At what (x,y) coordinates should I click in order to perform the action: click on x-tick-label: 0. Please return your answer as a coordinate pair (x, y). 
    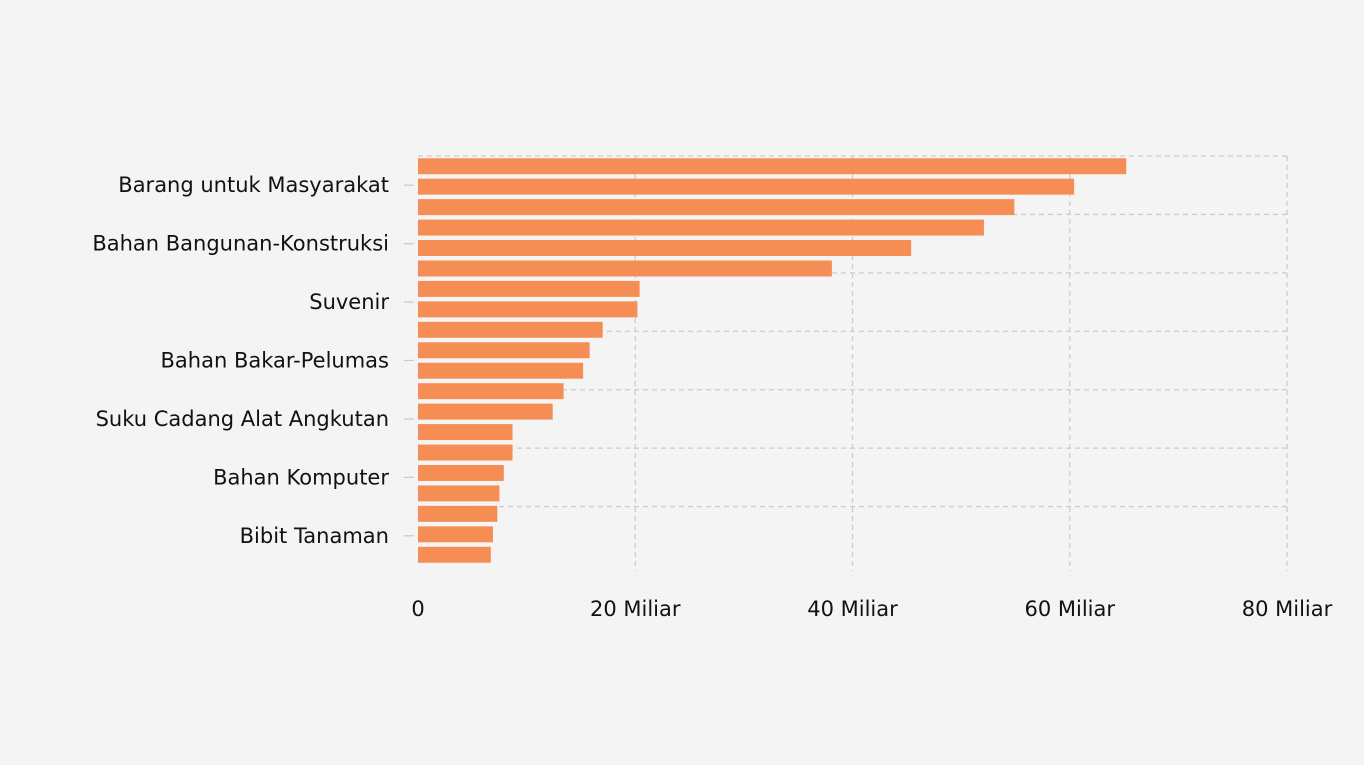
    Looking at the image, I should click on (417, 609).